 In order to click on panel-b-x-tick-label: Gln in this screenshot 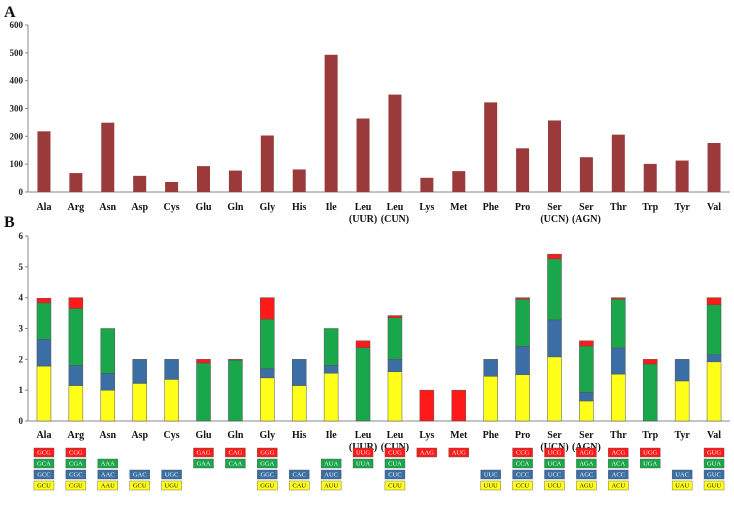, I will do `click(235, 435)`.